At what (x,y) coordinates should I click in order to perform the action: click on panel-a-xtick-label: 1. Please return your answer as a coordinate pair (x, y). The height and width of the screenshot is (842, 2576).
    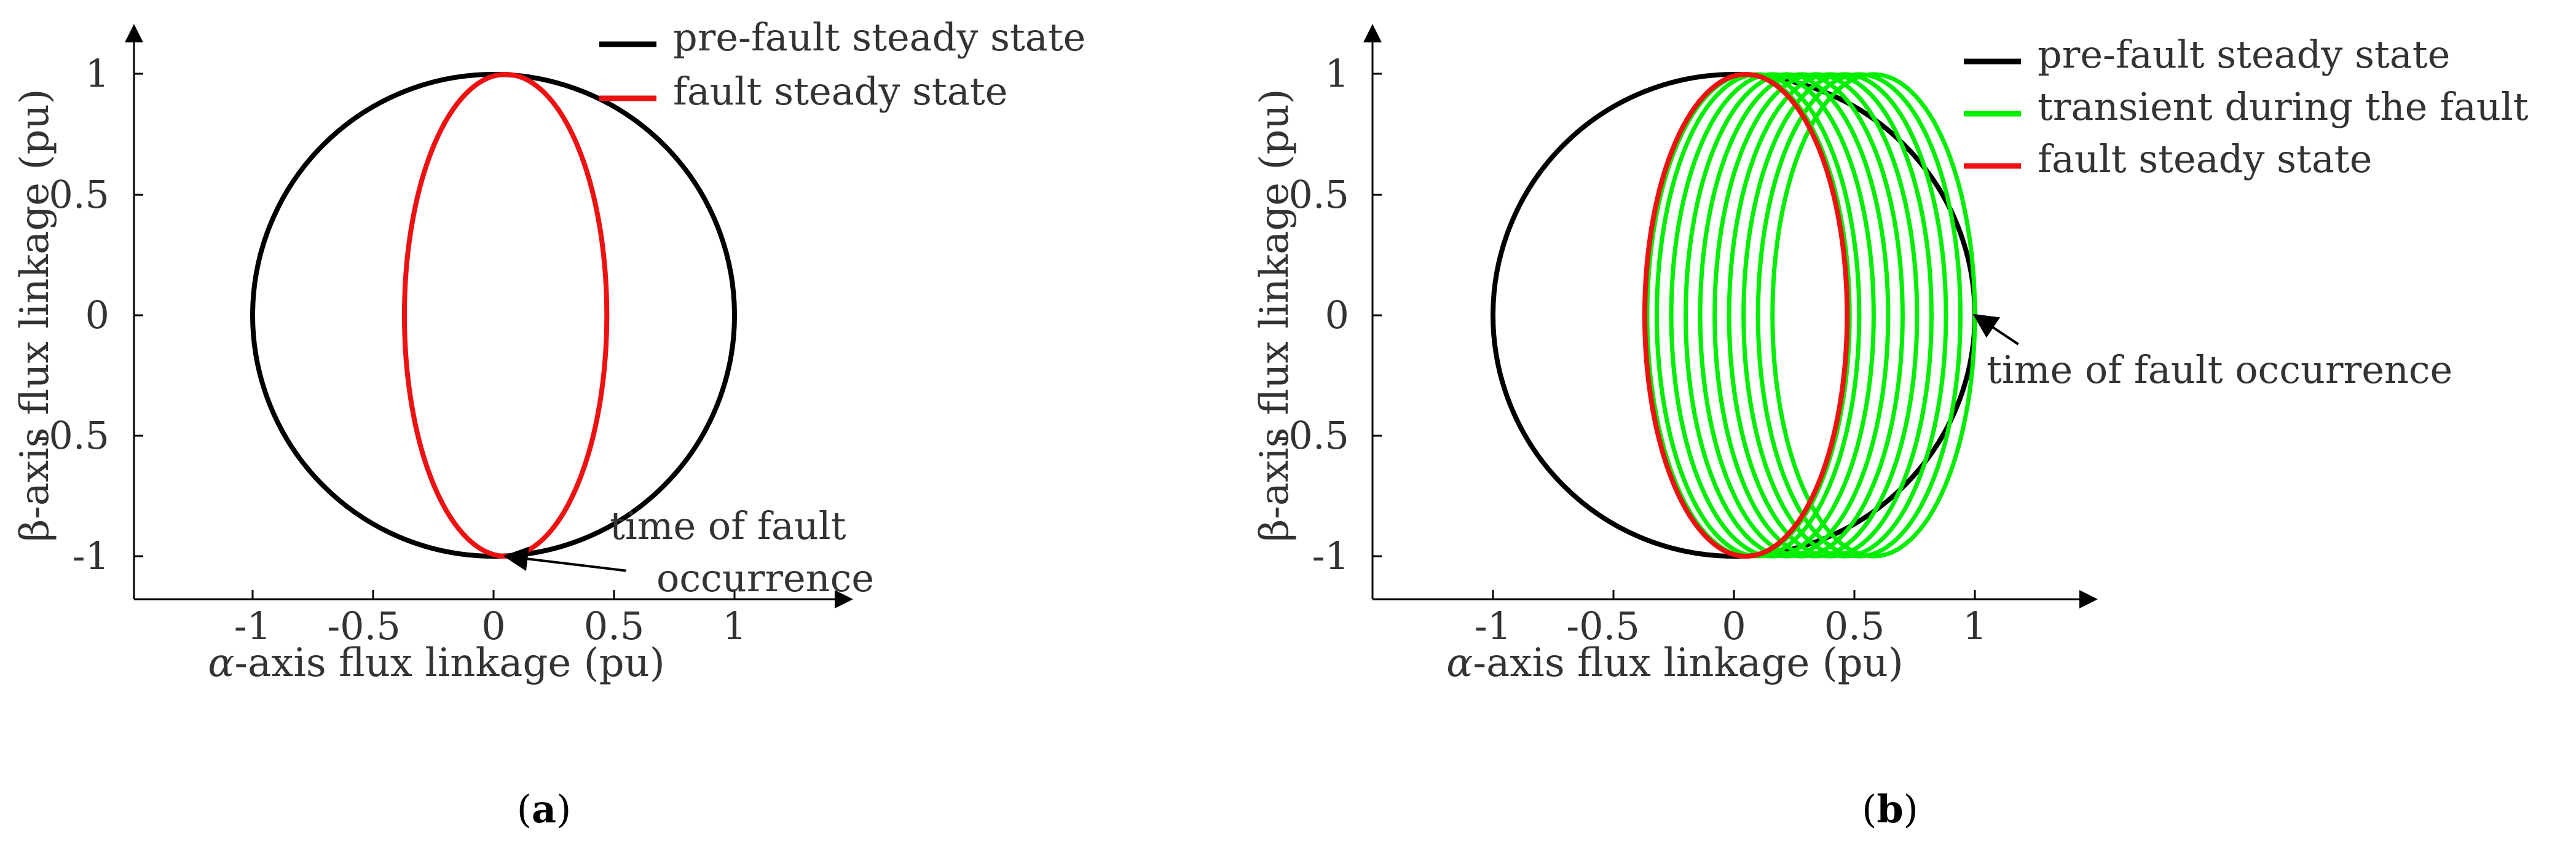
    Looking at the image, I should click on (734, 626).